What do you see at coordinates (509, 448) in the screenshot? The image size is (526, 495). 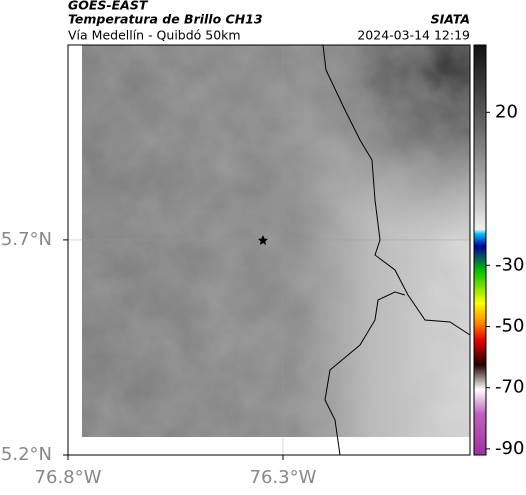 I see `colorbar-label: -90` at bounding box center [509, 448].